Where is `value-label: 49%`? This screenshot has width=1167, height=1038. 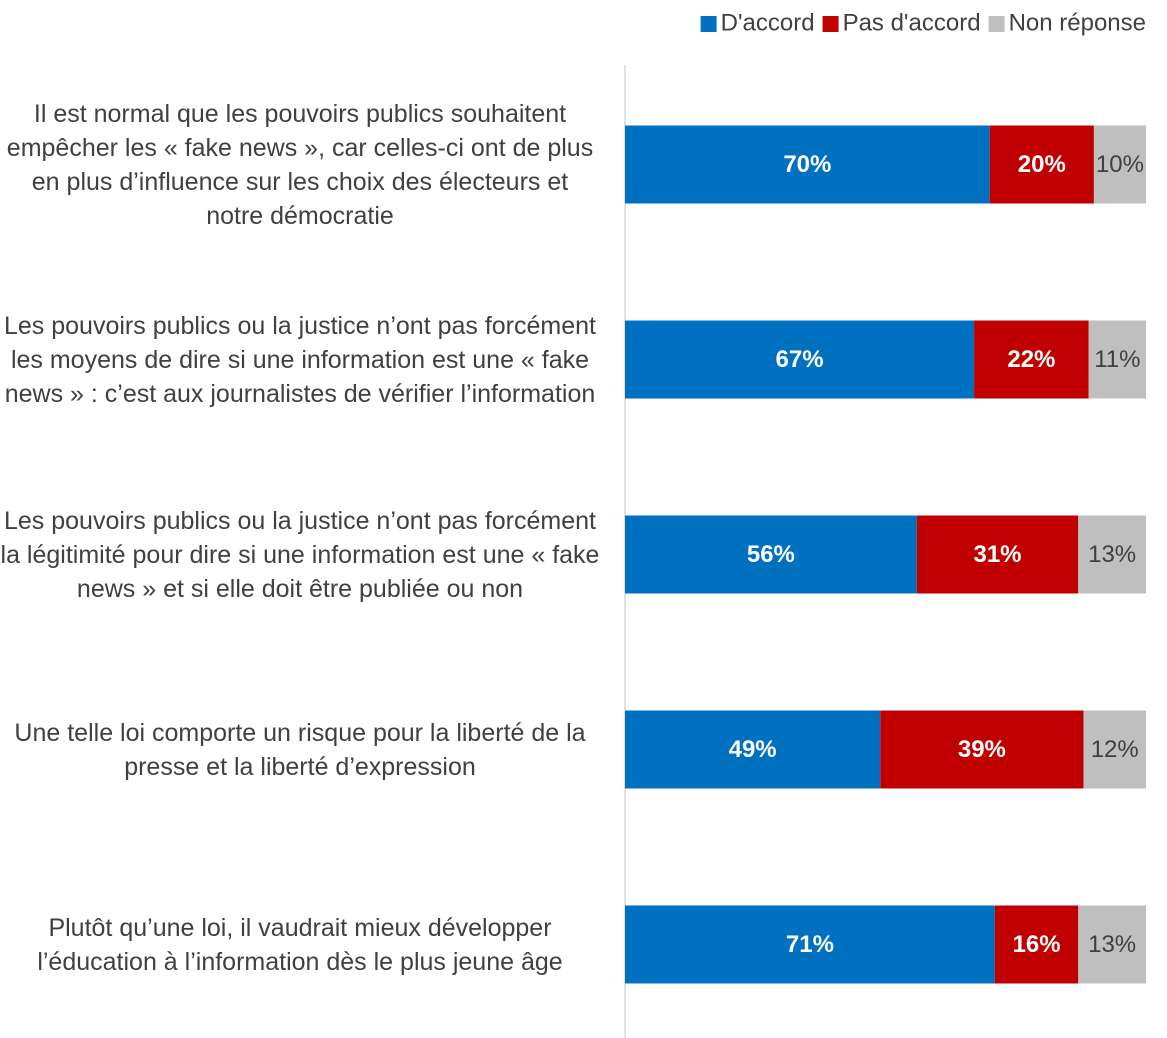
value-label: 49% is located at coordinates (753, 749).